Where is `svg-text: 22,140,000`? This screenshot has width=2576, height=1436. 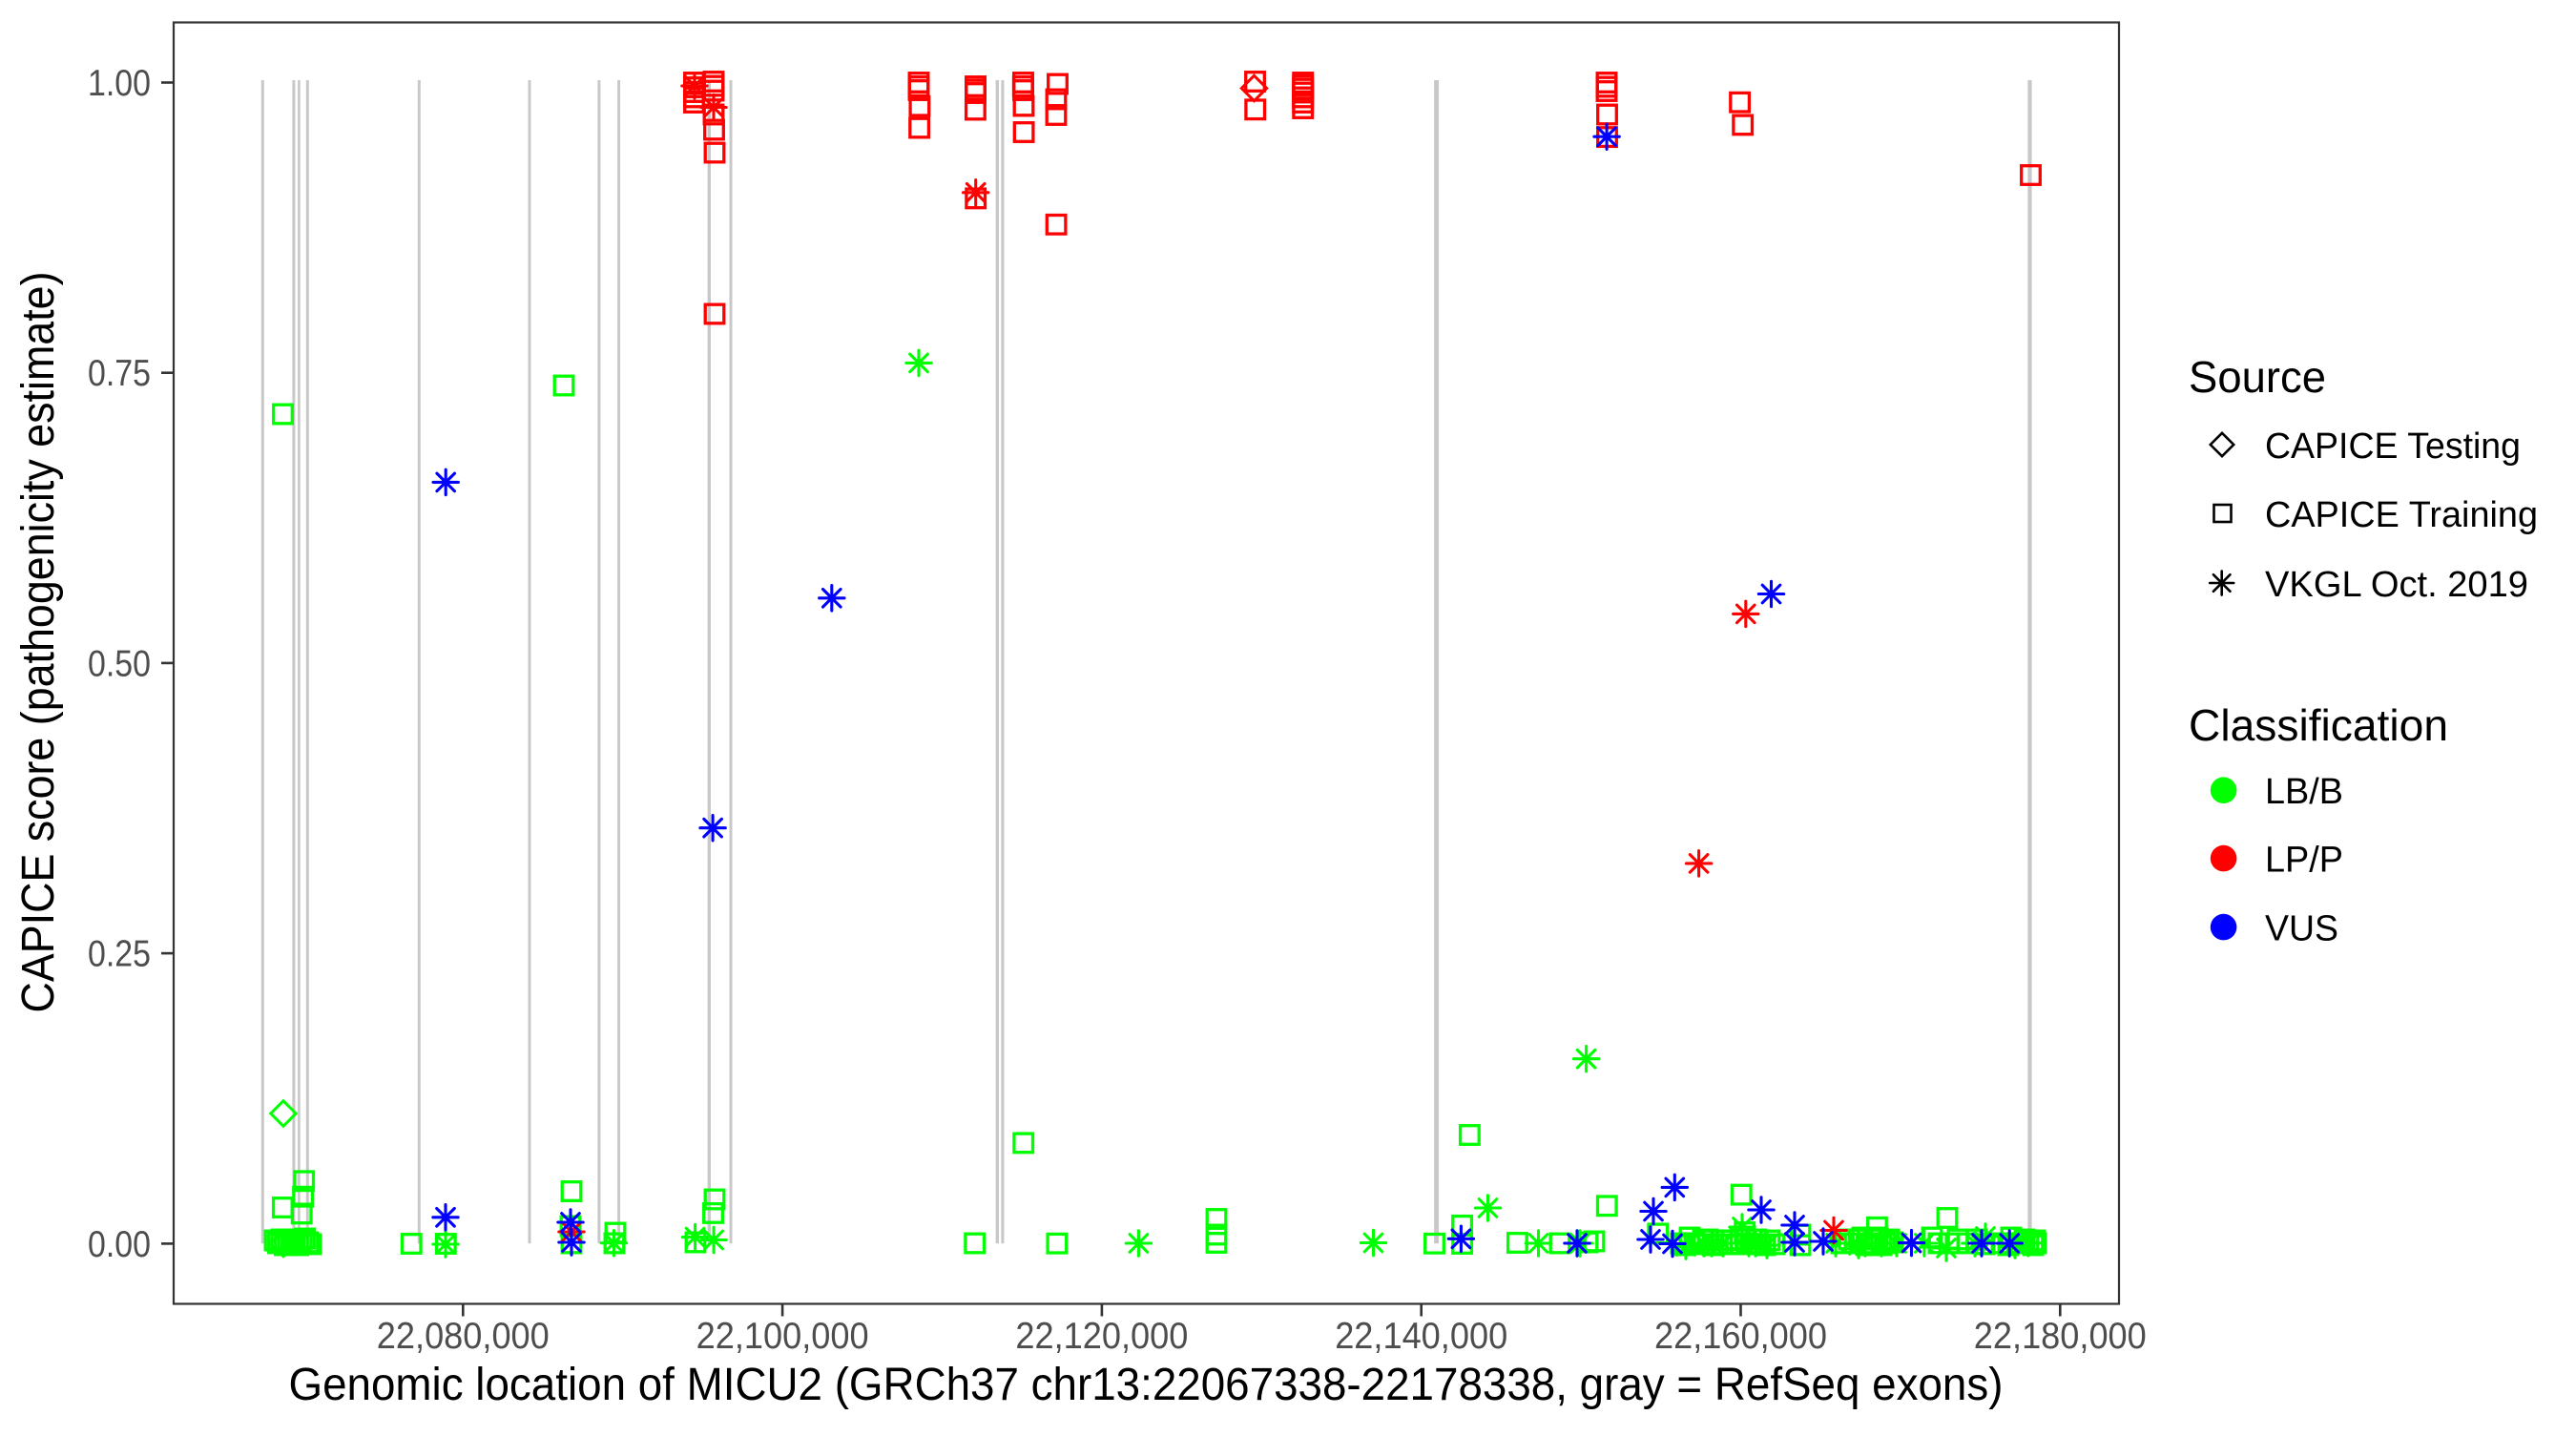
svg-text: 22,140,000 is located at coordinates (1421, 1336).